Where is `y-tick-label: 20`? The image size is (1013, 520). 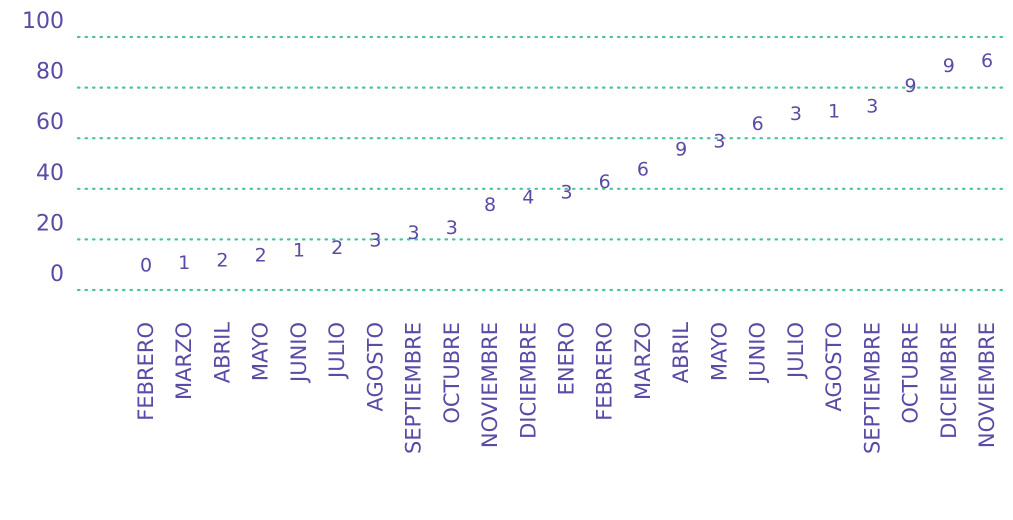
y-tick-label: 20 is located at coordinates (50, 223).